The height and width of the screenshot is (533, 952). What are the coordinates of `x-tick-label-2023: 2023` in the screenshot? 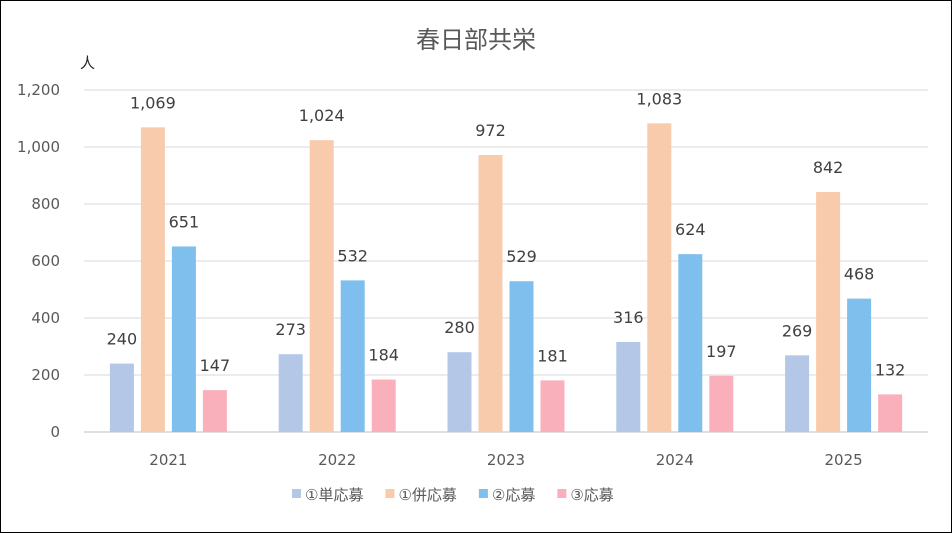 It's located at (506, 460).